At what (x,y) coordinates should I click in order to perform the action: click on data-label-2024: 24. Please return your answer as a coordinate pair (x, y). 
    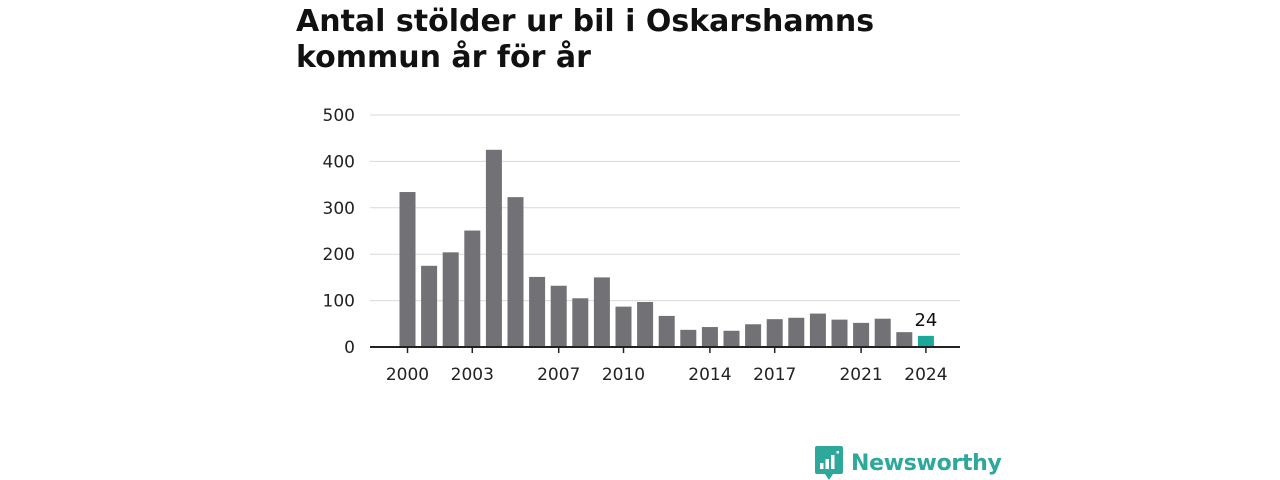
    Looking at the image, I should click on (925, 320).